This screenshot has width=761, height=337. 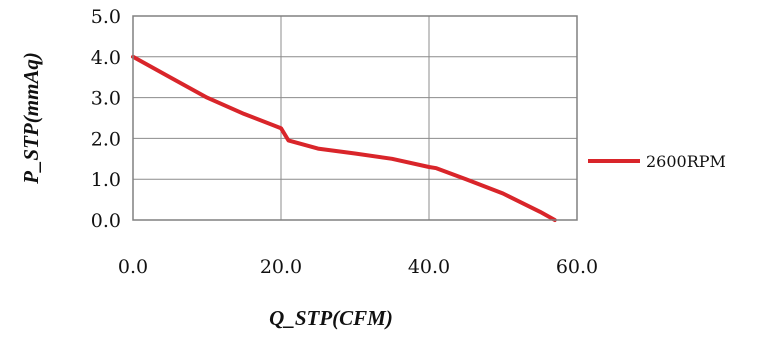 I want to click on y-tick-label: 0.0, so click(x=106, y=221).